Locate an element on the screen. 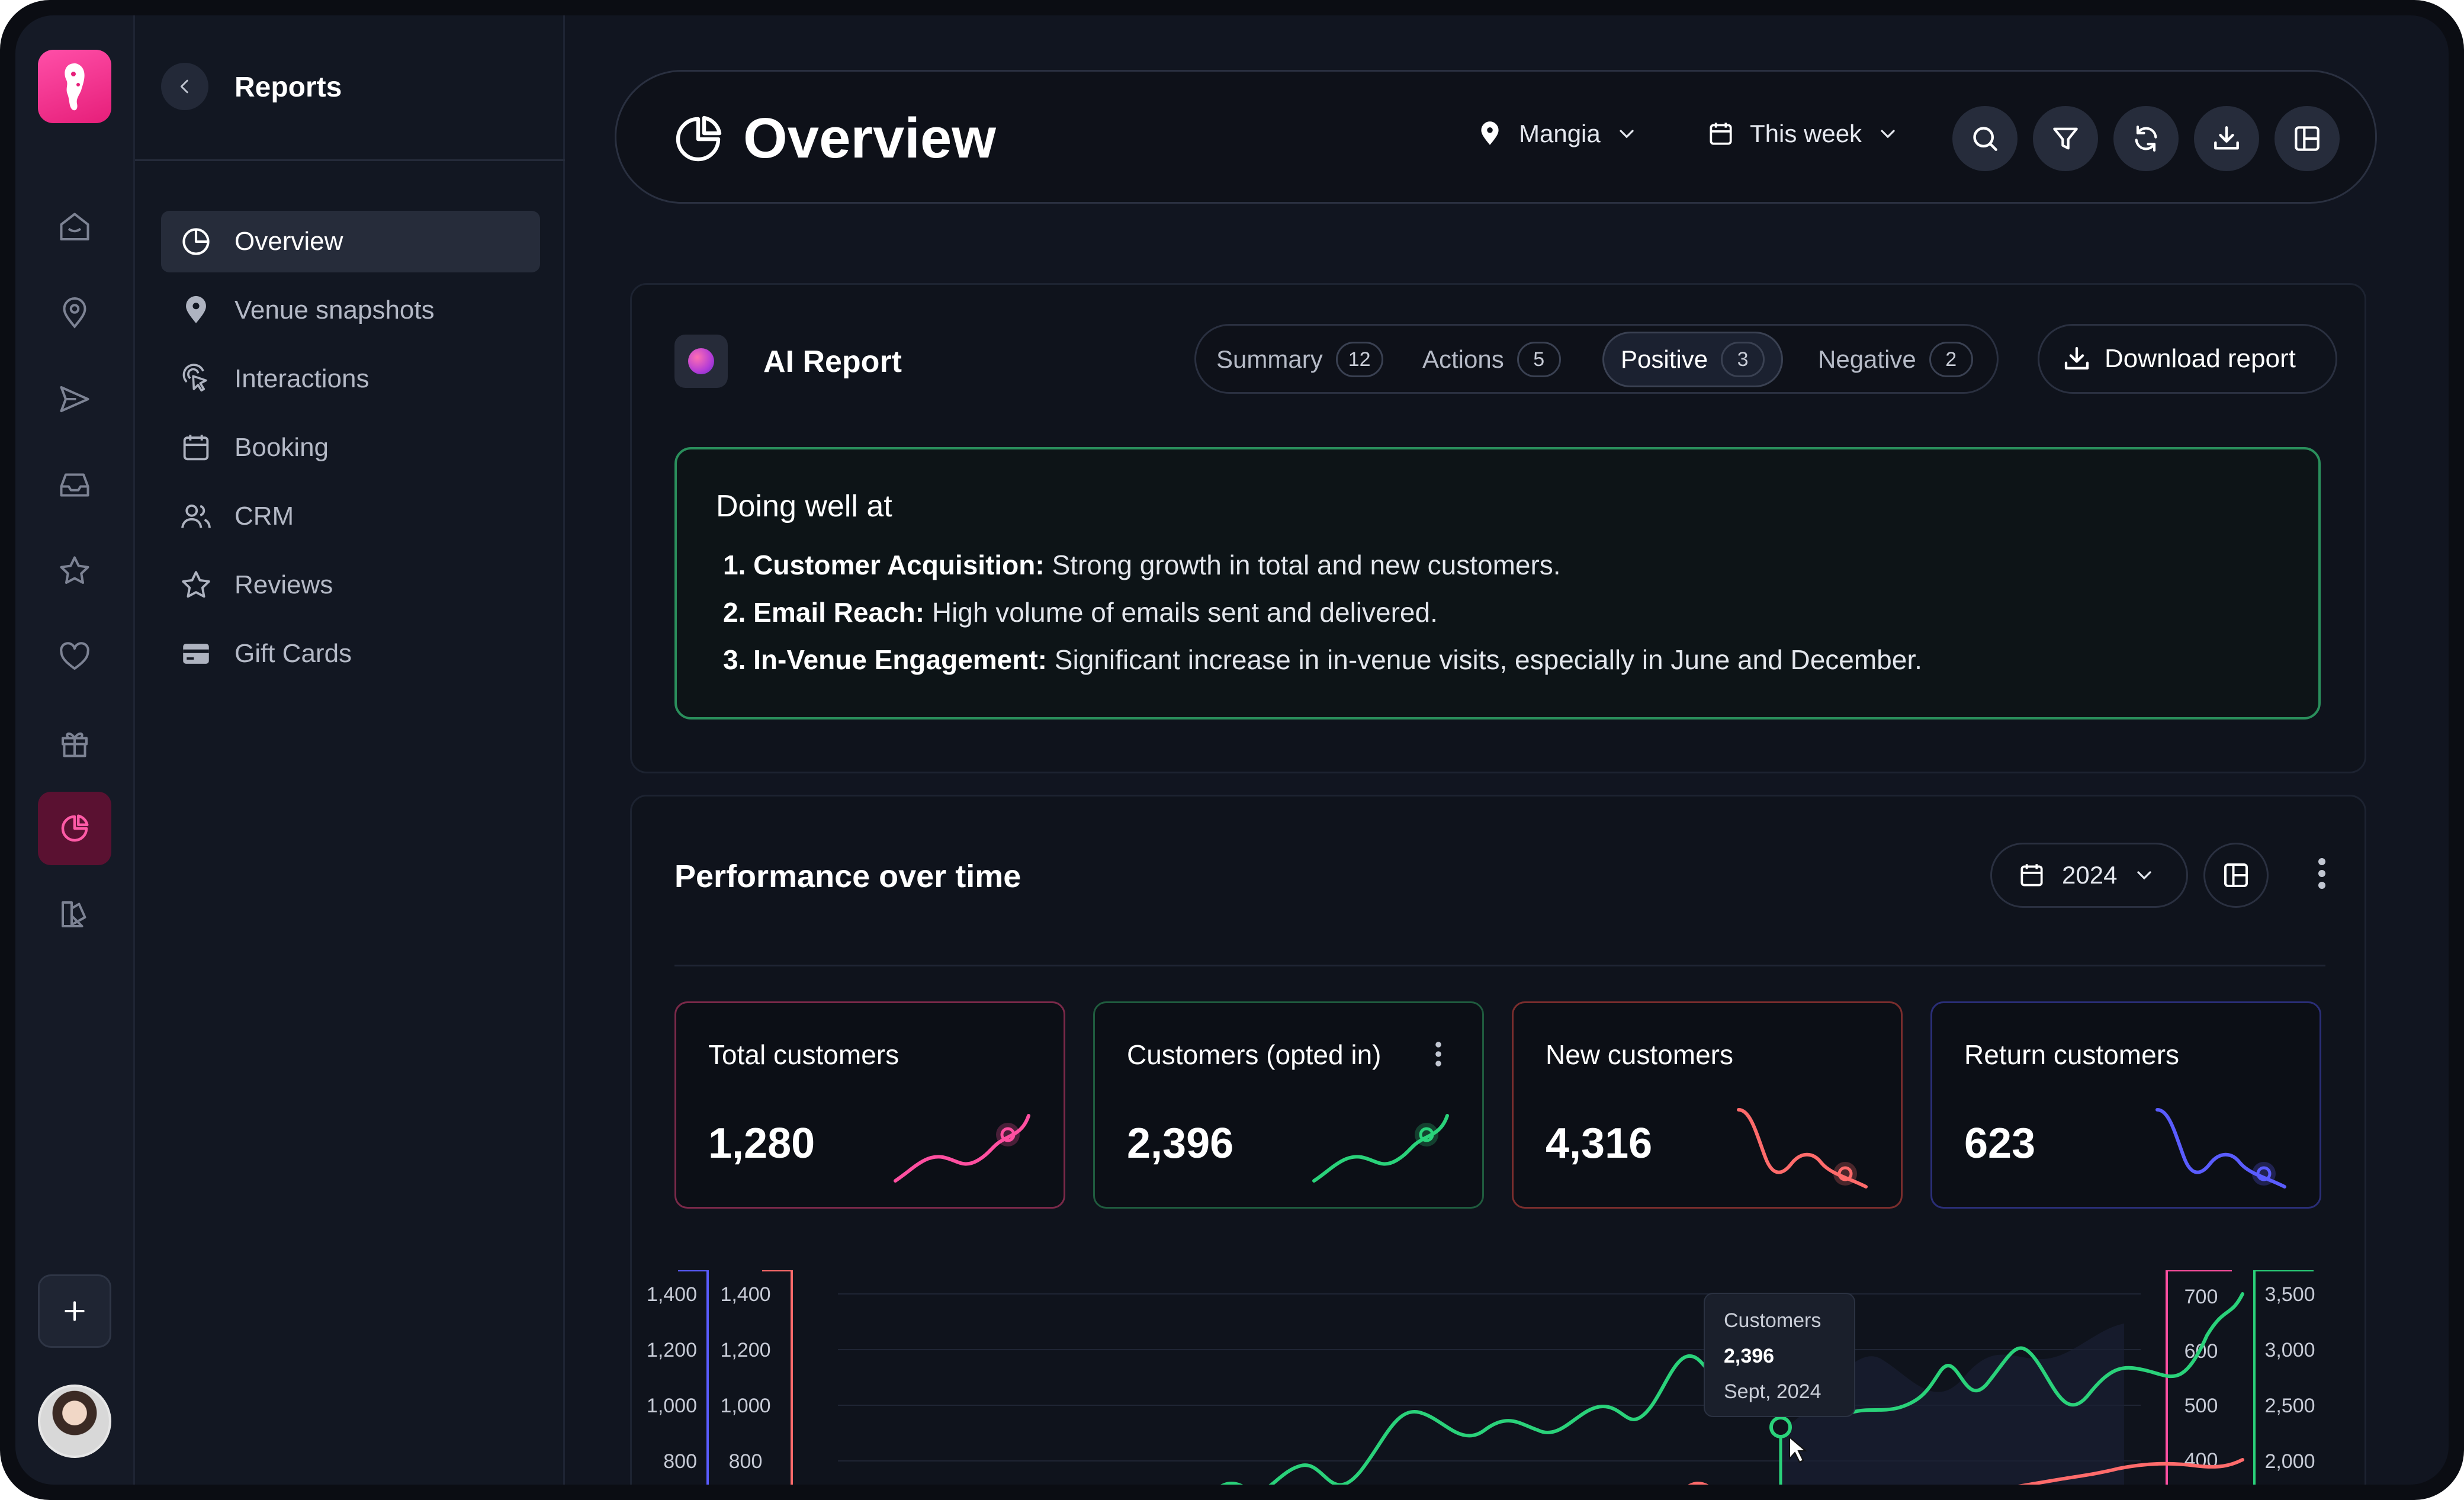 The height and width of the screenshot is (1500, 2464). sidebar-item-interactions: Interactions is located at coordinates (350, 379).